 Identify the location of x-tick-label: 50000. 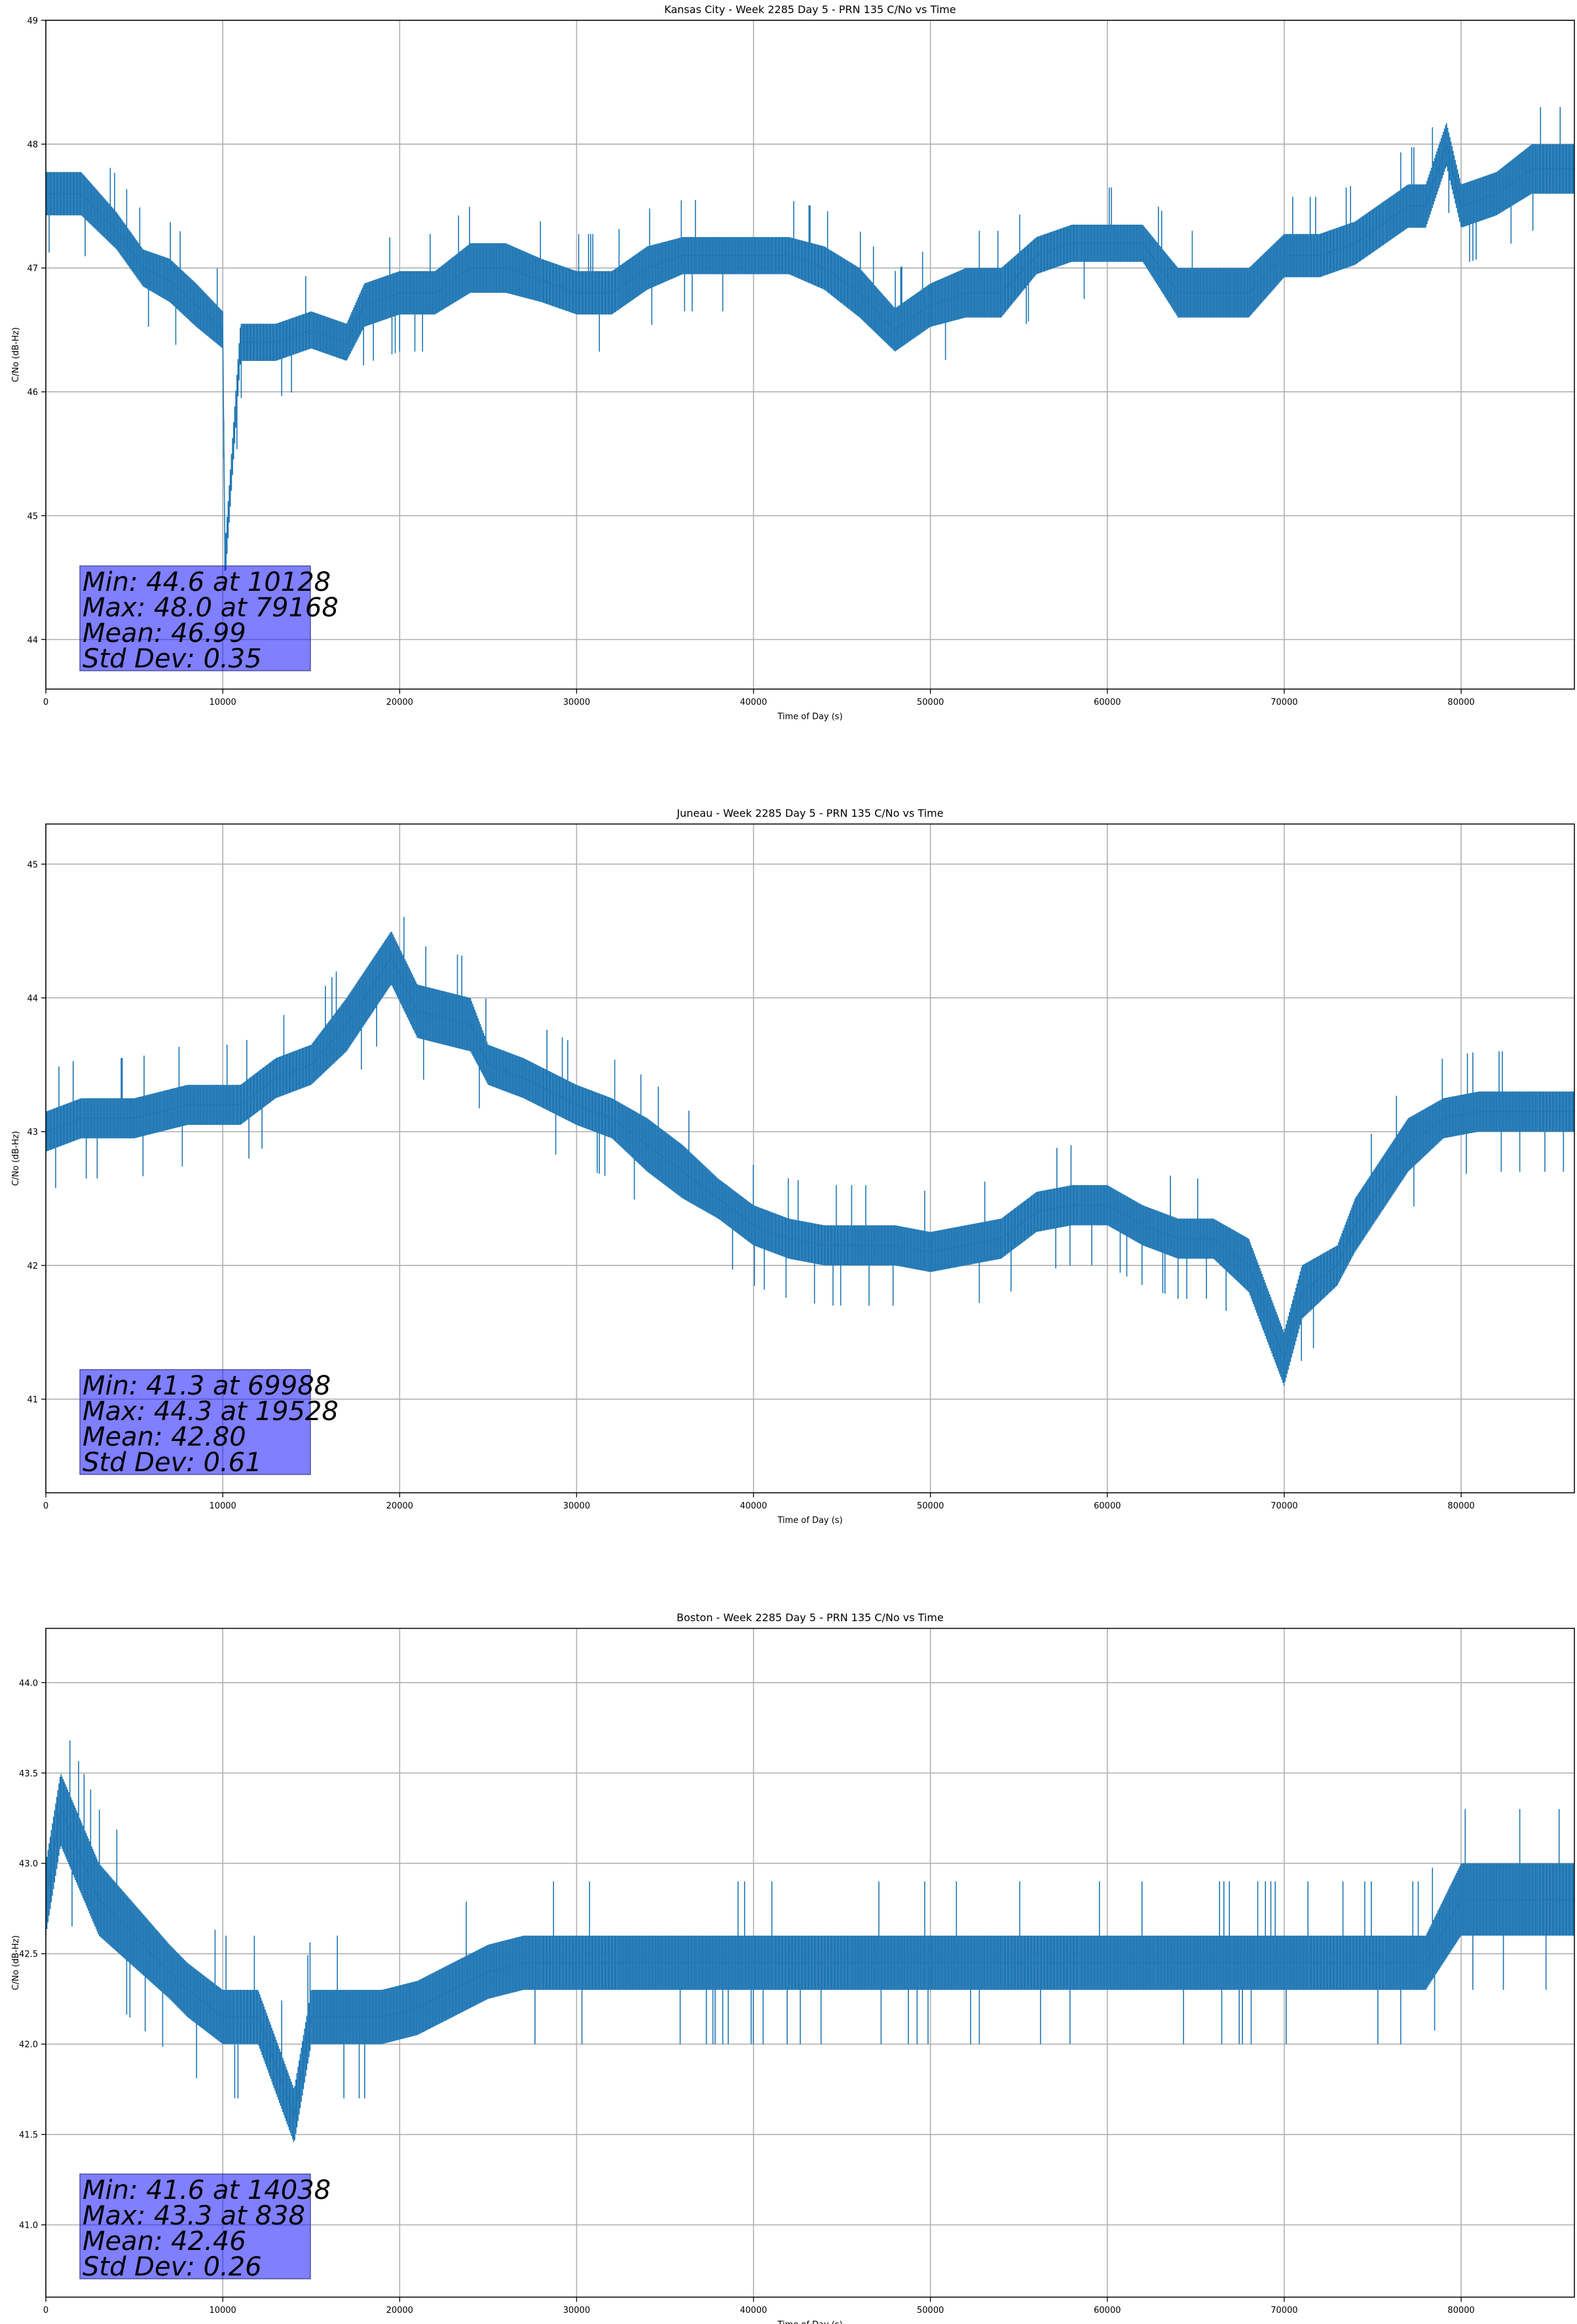
(930, 702).